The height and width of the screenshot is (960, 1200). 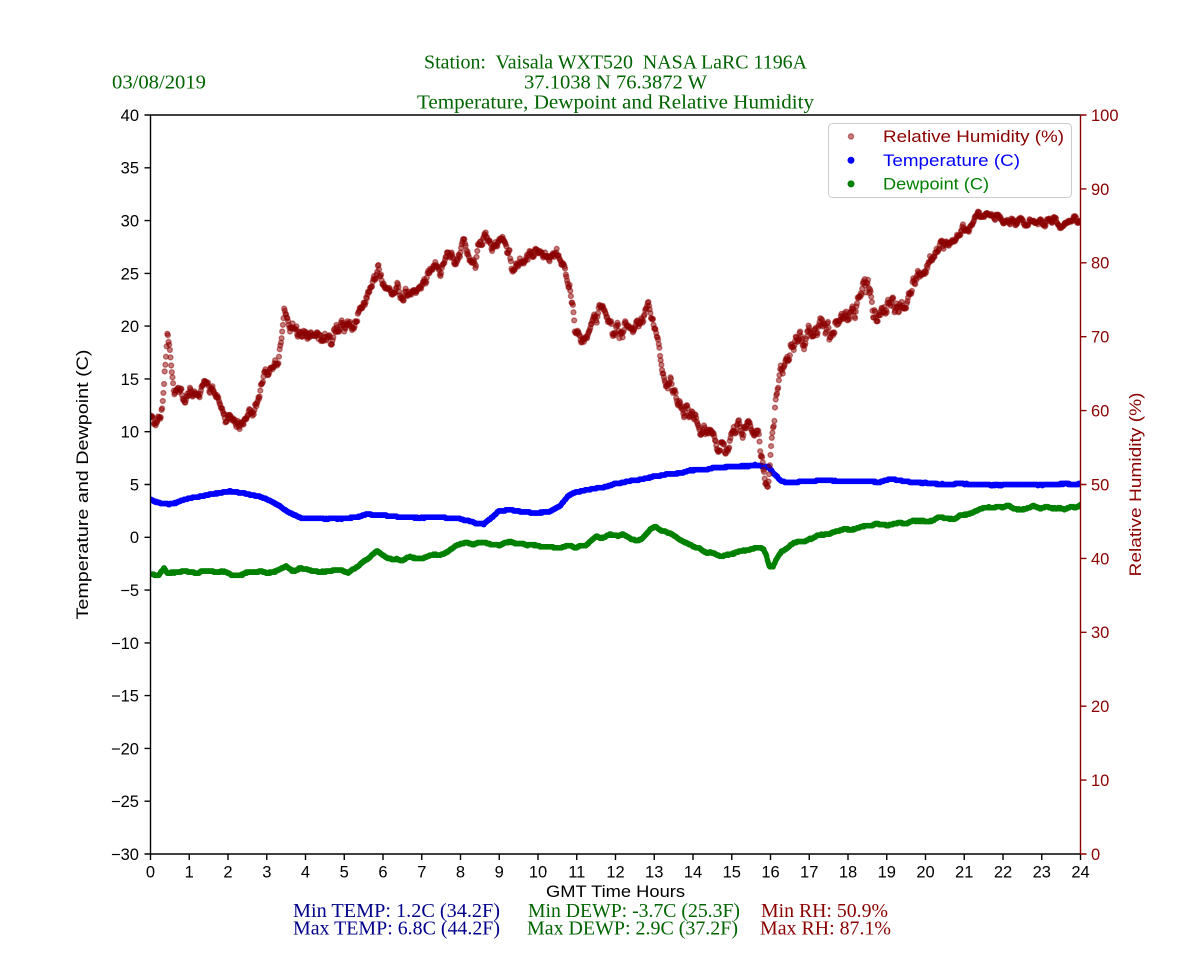 What do you see at coordinates (421, 873) in the screenshot?
I see `svg-text: 7` at bounding box center [421, 873].